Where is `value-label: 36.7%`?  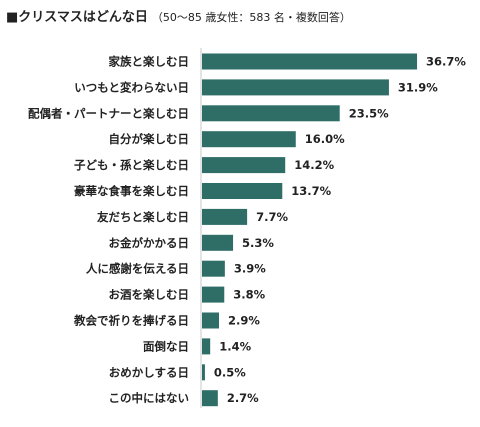
value-label: 36.7% is located at coordinates (446, 62).